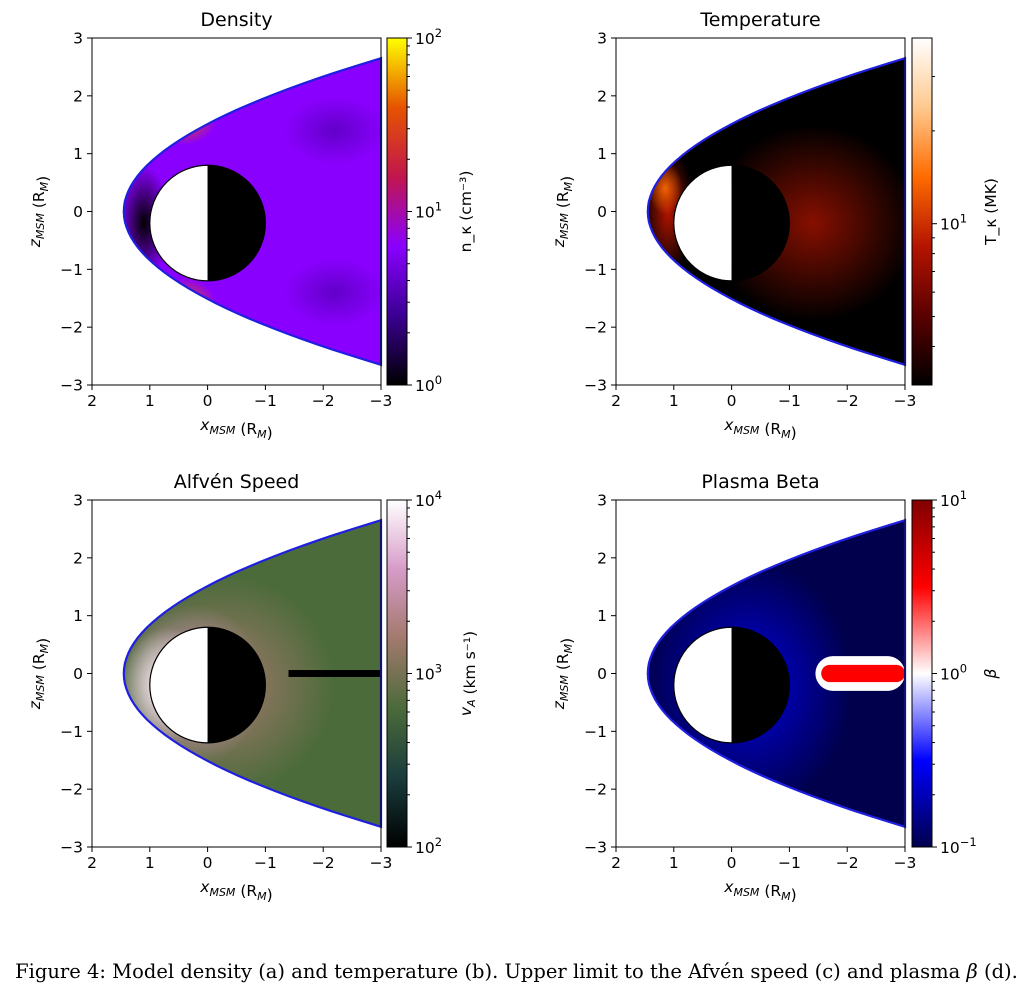  Describe the element at coordinates (237, 482) in the screenshot. I see `panel-title: Alfvén Speed` at that location.